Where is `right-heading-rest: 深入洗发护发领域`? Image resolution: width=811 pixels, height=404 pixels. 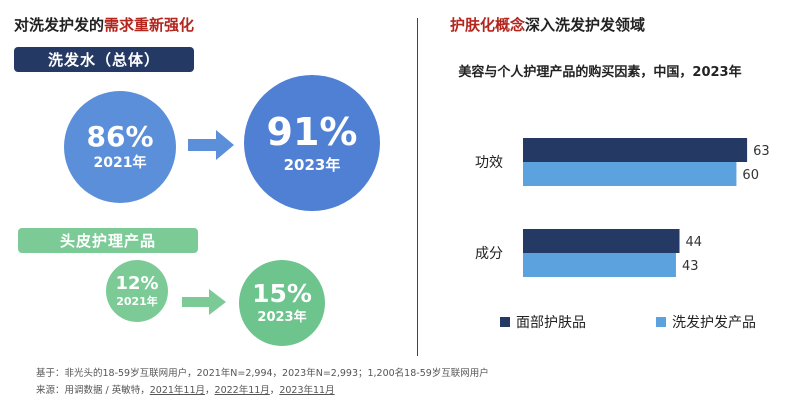 right-heading-rest: 深入洗发护发领域 is located at coordinates (585, 25).